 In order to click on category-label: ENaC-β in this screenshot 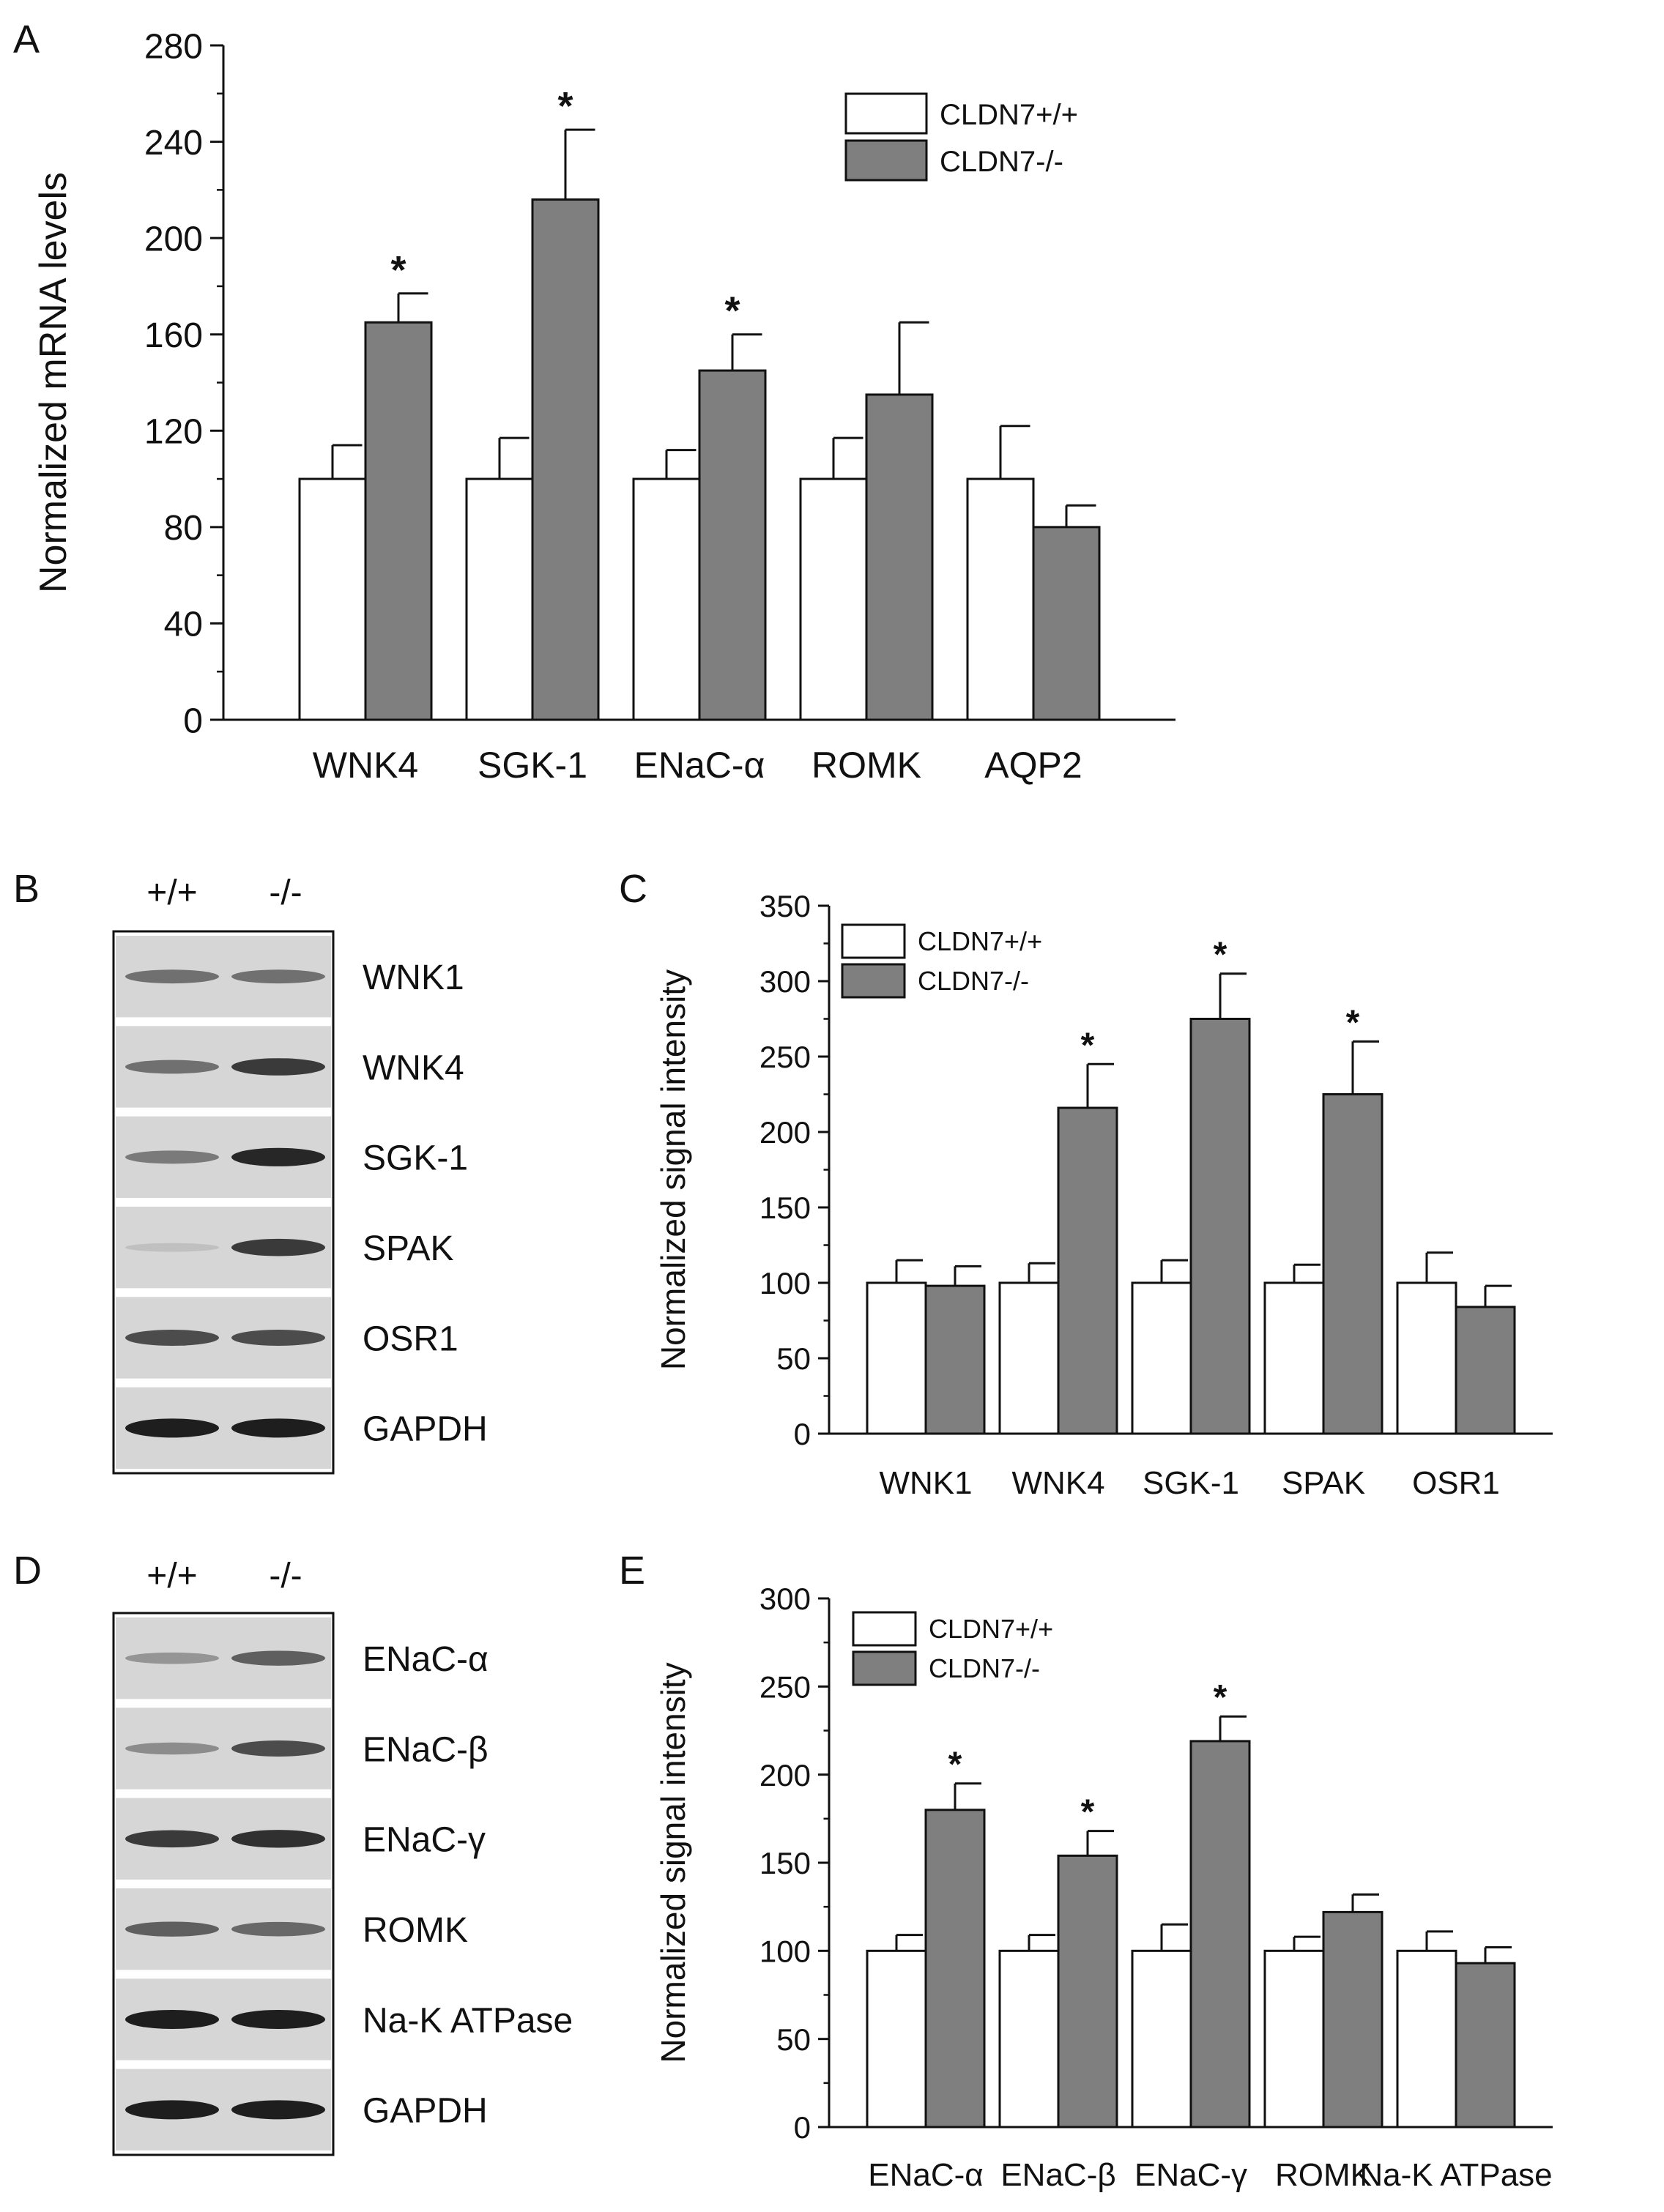, I will do `click(1057, 2175)`.